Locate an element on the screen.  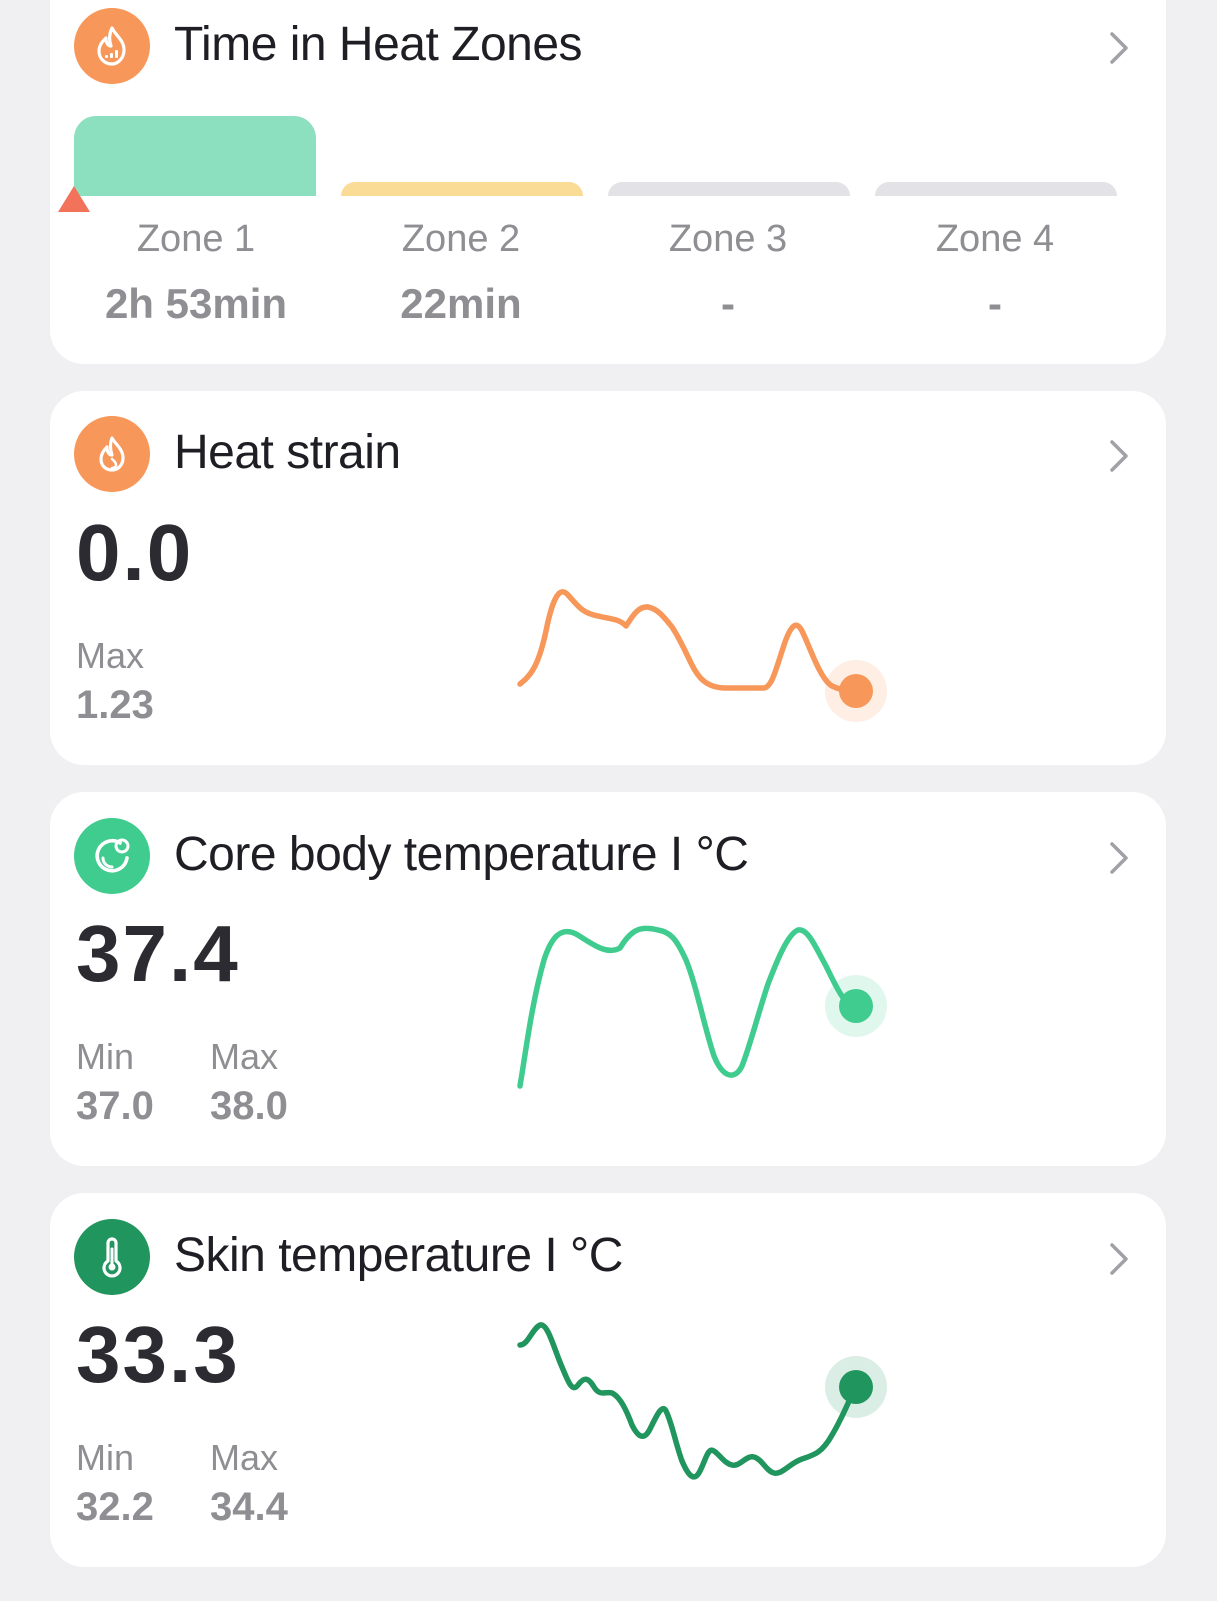
card-title: Core body temperature I °C is located at coordinates (461, 854).